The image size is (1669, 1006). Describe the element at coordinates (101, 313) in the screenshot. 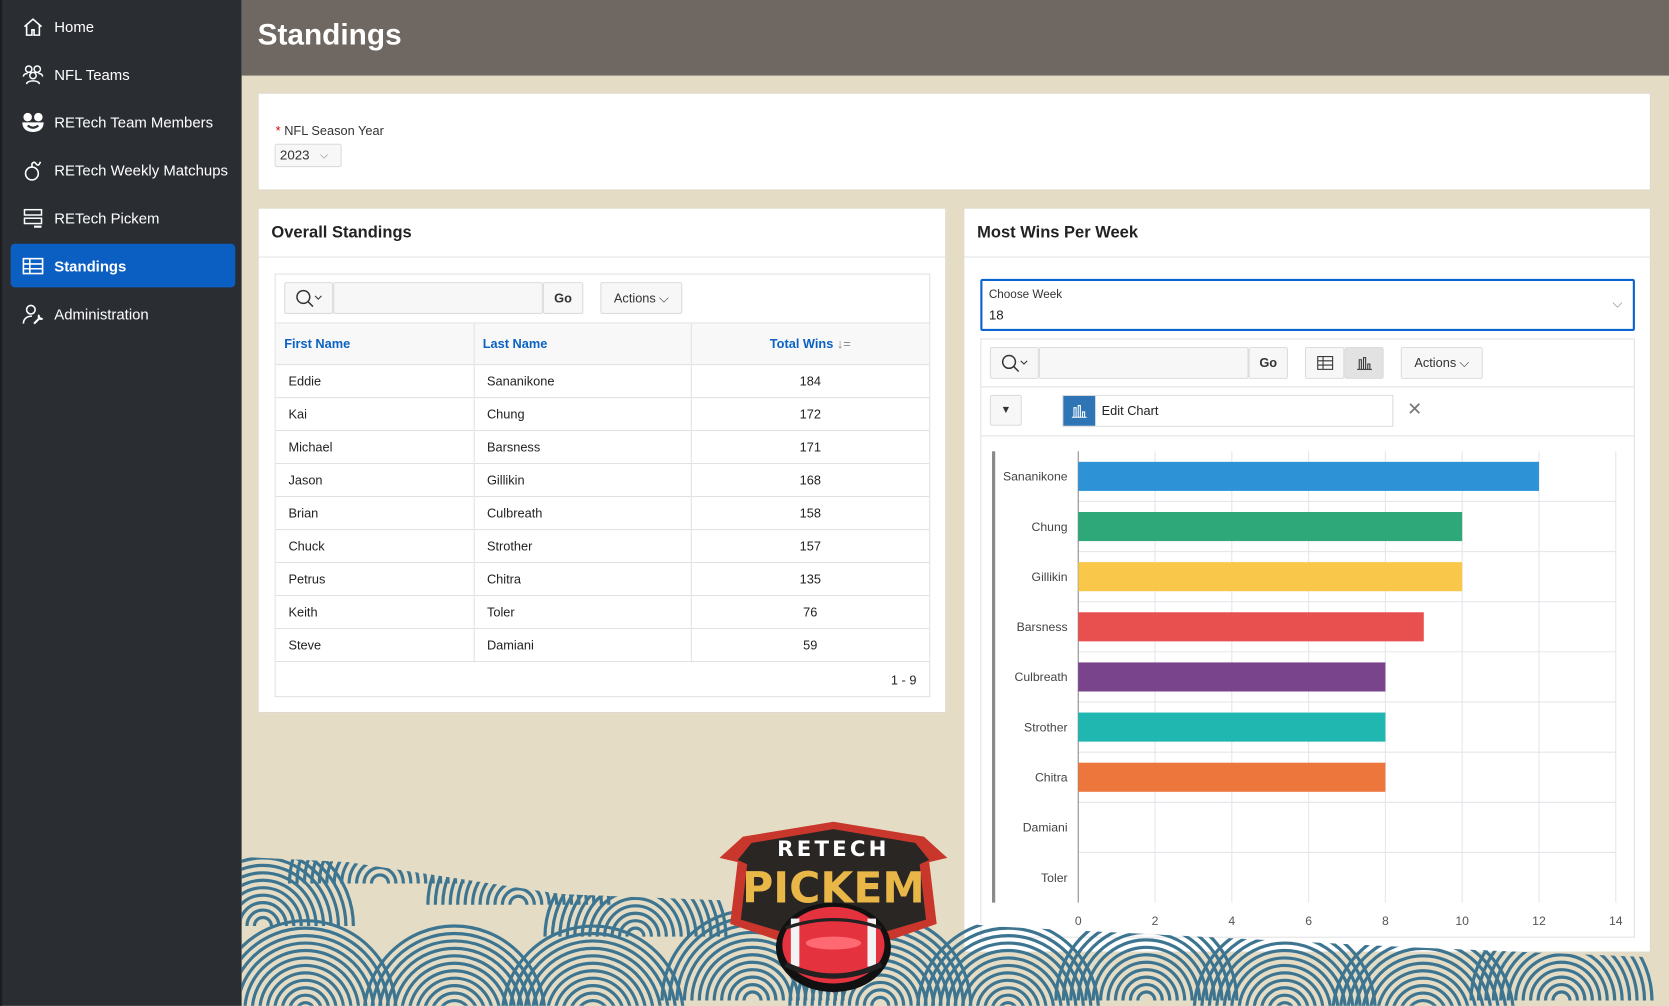

I see `sidebar-item-label: Administration` at that location.